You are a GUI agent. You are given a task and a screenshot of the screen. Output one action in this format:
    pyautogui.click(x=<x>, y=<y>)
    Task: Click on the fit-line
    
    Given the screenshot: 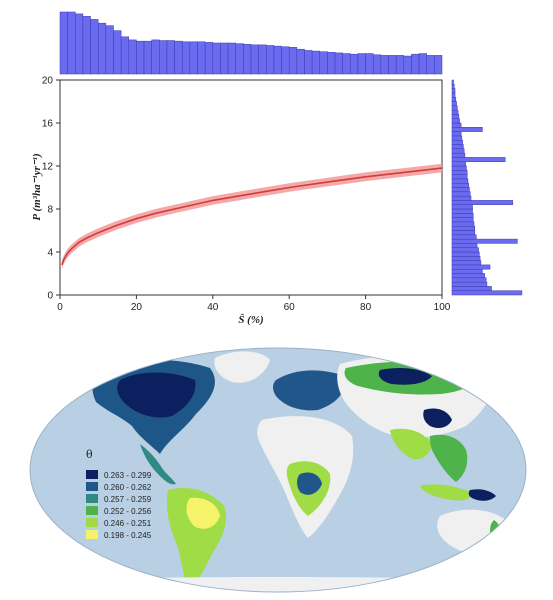 What is the action you would take?
    pyautogui.click(x=252, y=216)
    